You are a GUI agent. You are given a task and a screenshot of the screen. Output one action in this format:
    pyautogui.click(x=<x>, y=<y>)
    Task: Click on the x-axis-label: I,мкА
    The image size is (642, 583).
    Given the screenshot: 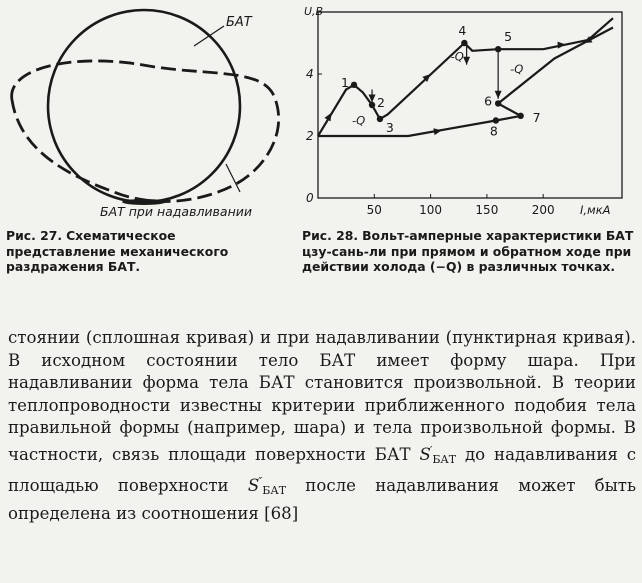 What is the action you would take?
    pyautogui.click(x=595, y=210)
    